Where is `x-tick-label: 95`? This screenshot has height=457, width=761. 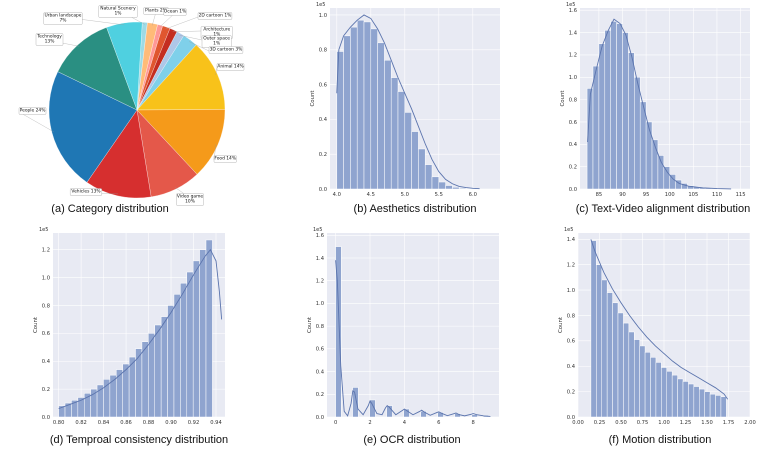
x-tick-label: 95 is located at coordinates (646, 195).